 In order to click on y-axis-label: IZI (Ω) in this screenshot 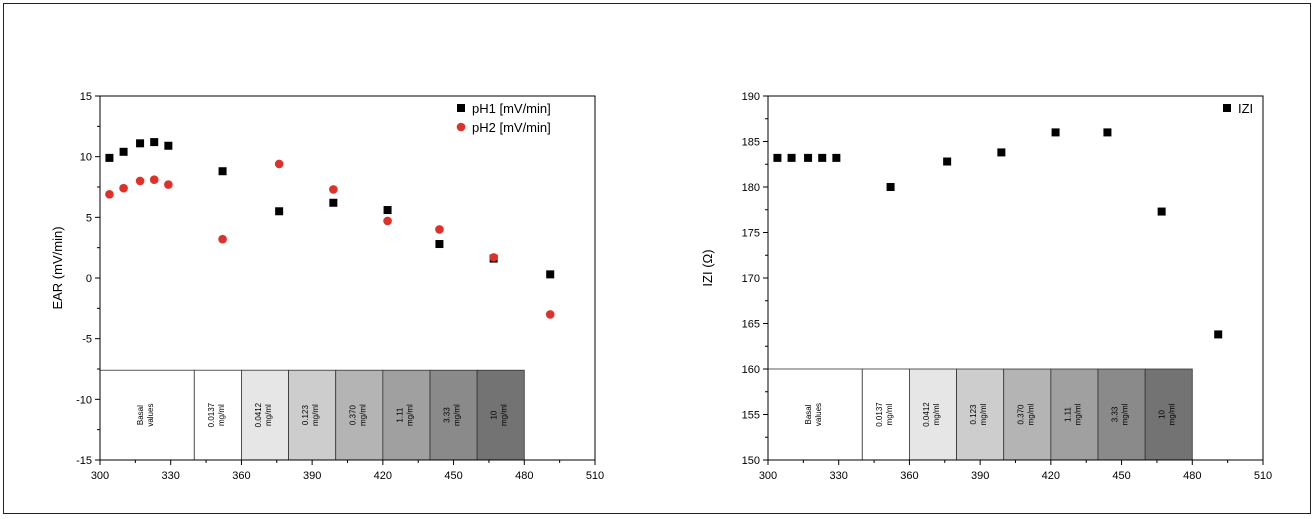, I will do `click(707, 267)`.